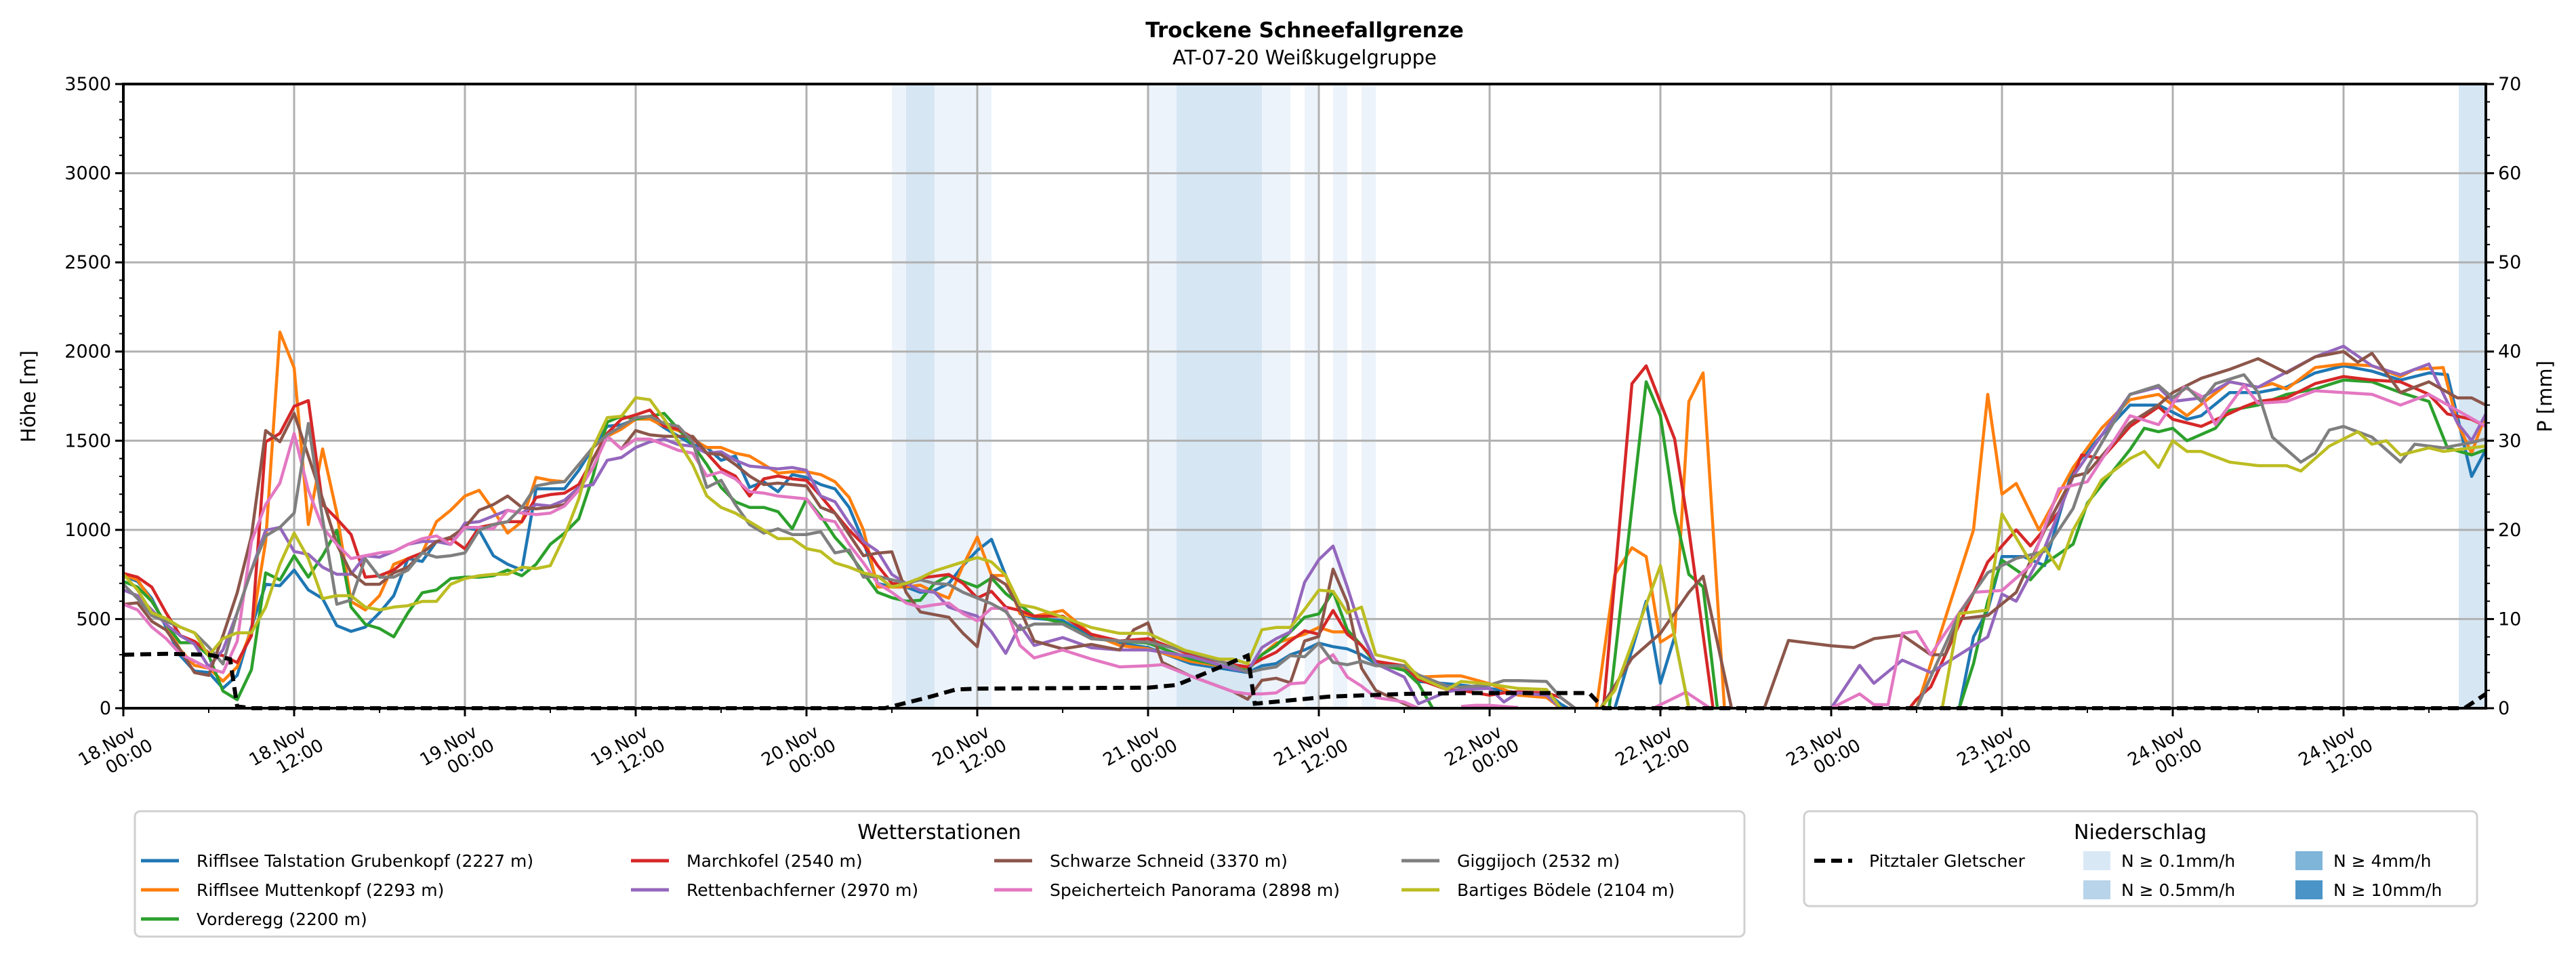 This screenshot has width=2576, height=961. I want to click on y-tick-label: 2000, so click(88, 352).